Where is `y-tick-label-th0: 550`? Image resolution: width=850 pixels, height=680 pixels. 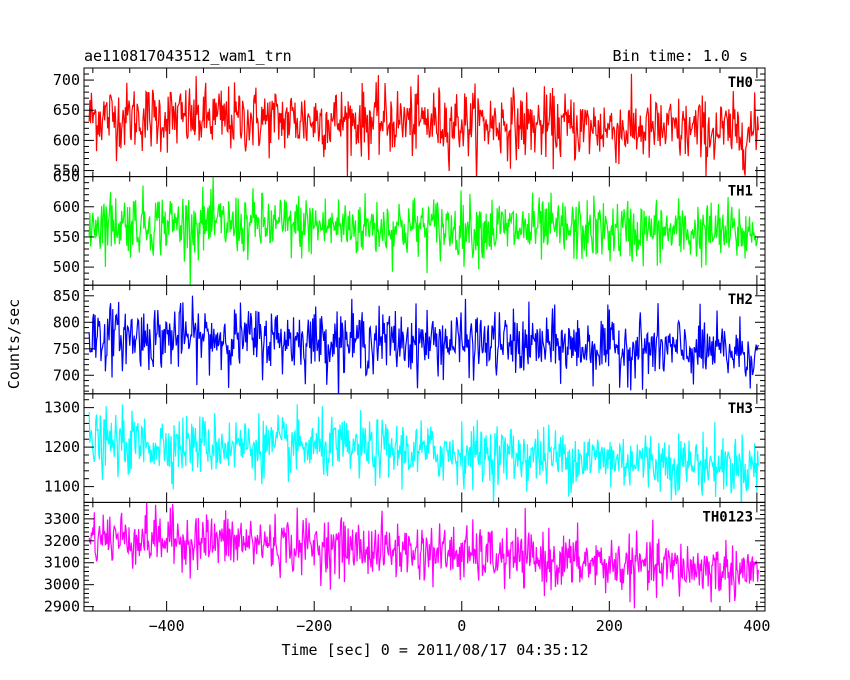 y-tick-label-th0: 550 is located at coordinates (66, 171).